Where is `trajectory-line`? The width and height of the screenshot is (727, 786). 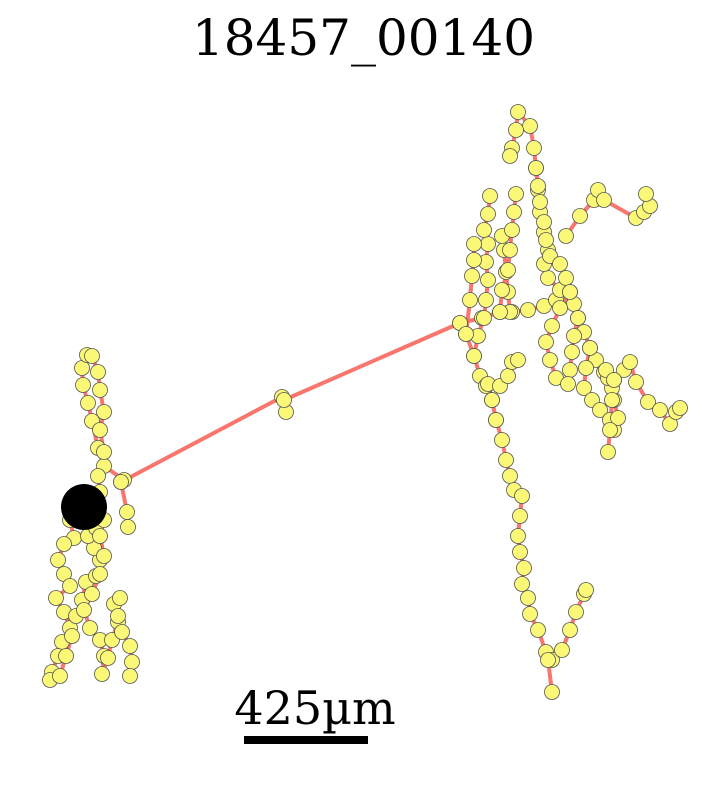
trajectory-line is located at coordinates (482, 276).